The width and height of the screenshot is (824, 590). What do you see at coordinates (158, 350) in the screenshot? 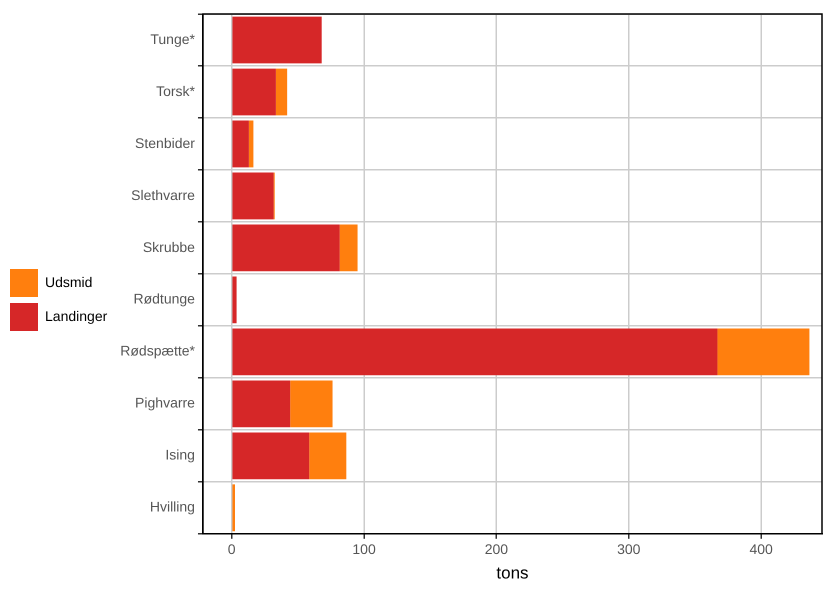
I see `y-tick-label: Rødspætte*` at bounding box center [158, 350].